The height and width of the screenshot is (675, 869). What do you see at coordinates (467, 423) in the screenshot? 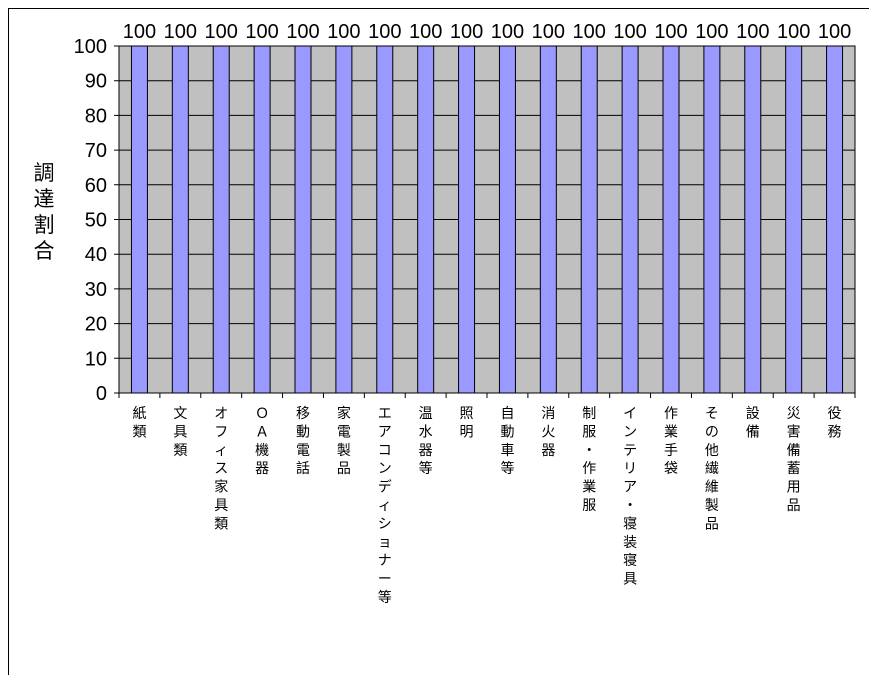
I see `x-tick-label: 照明` at bounding box center [467, 423].